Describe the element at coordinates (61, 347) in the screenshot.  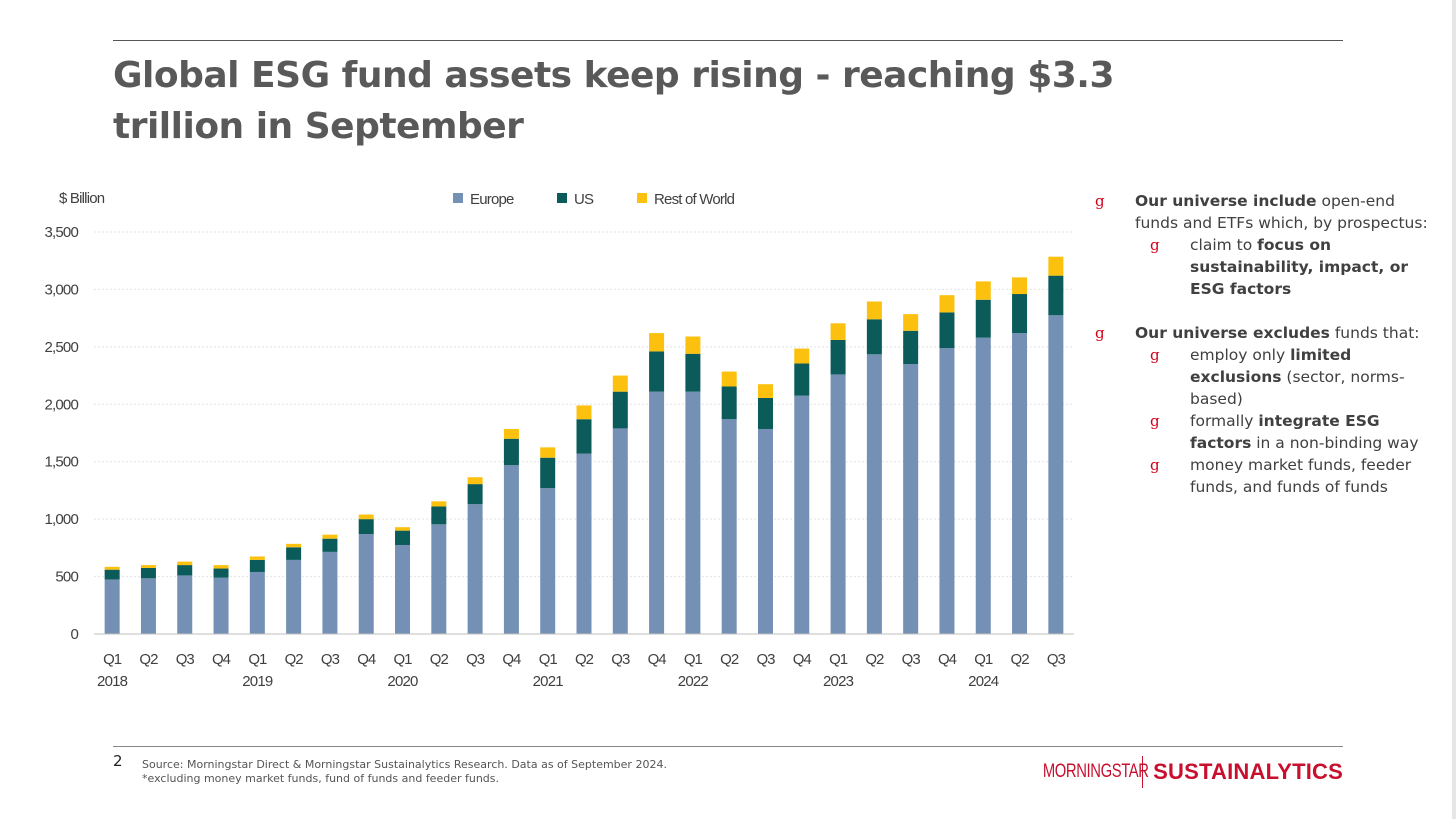
I see `y-tick-label: 2,500` at that location.